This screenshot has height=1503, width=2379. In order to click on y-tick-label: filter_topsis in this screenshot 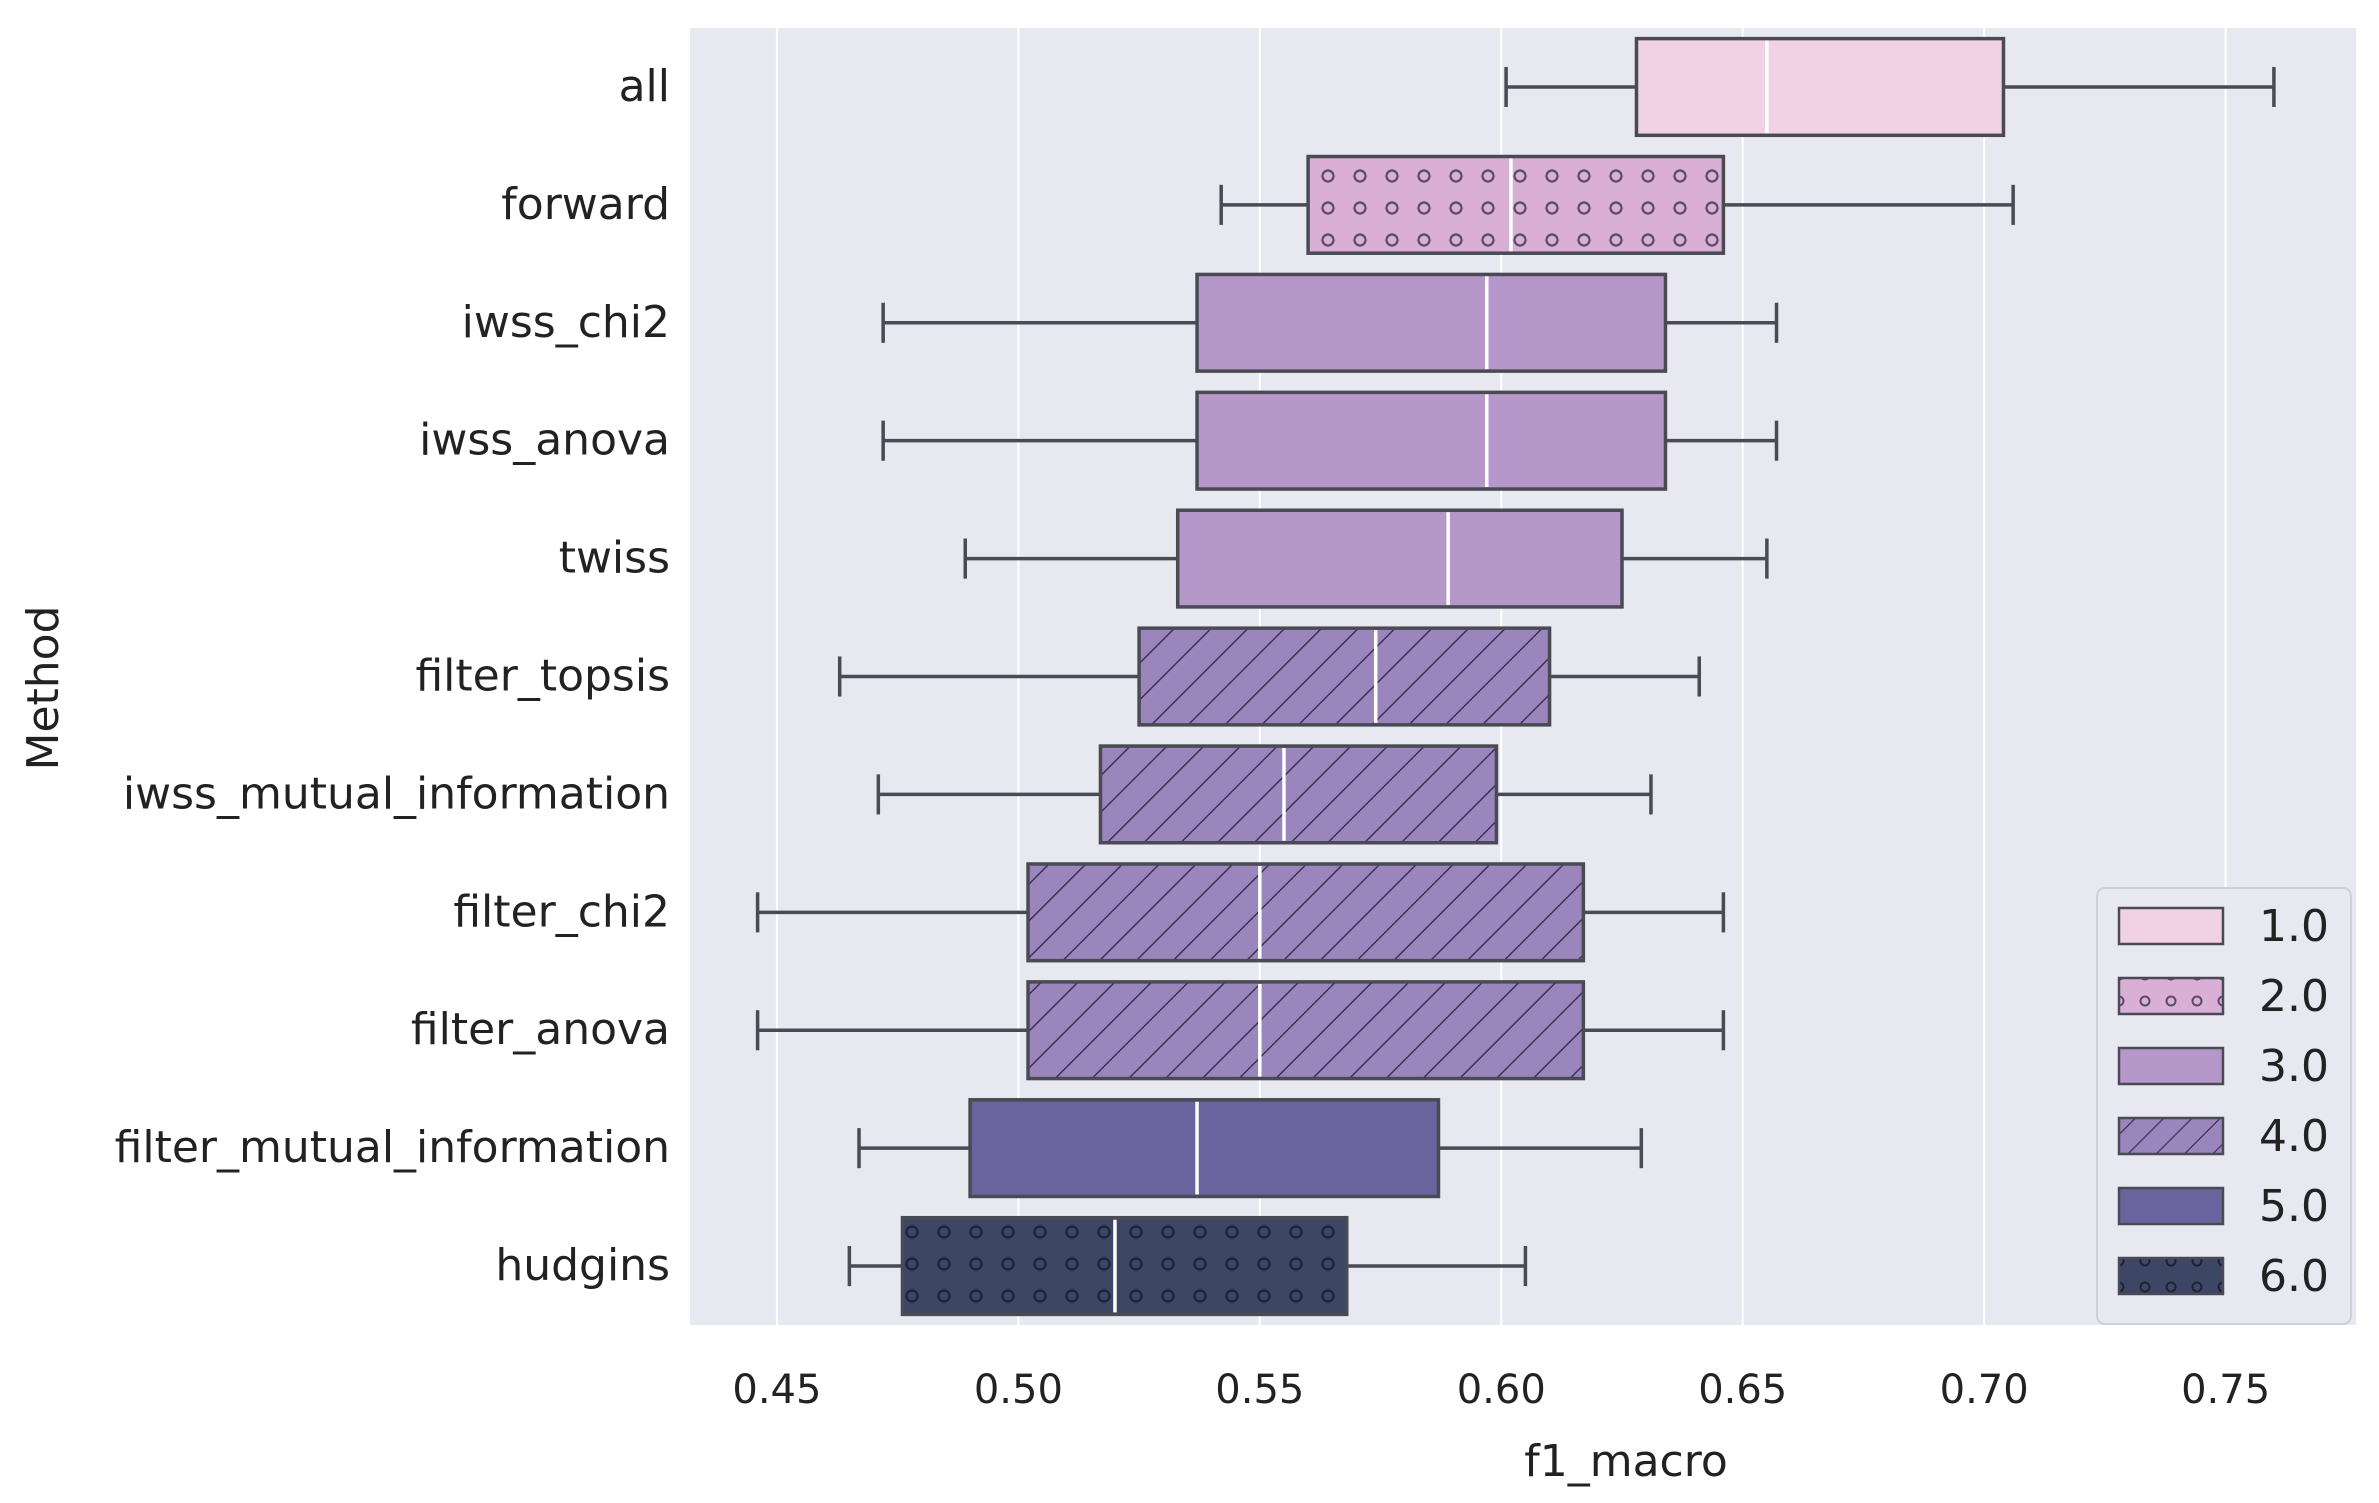, I will do `click(542, 676)`.